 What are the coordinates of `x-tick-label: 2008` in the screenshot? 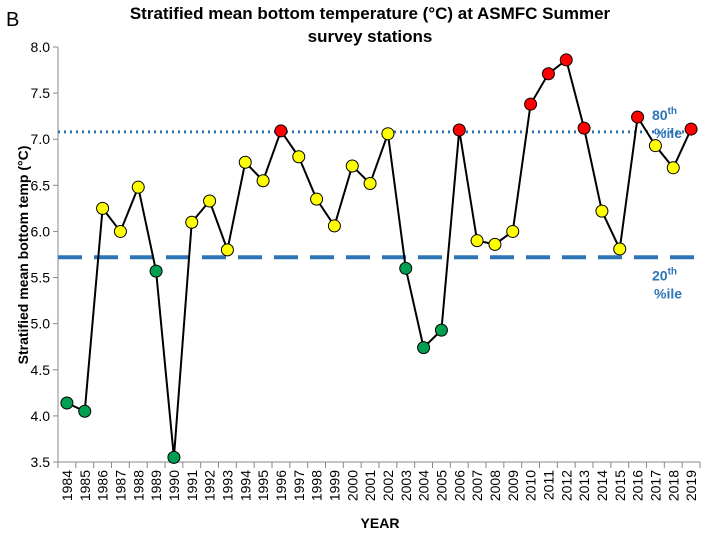 It's located at (495, 485).